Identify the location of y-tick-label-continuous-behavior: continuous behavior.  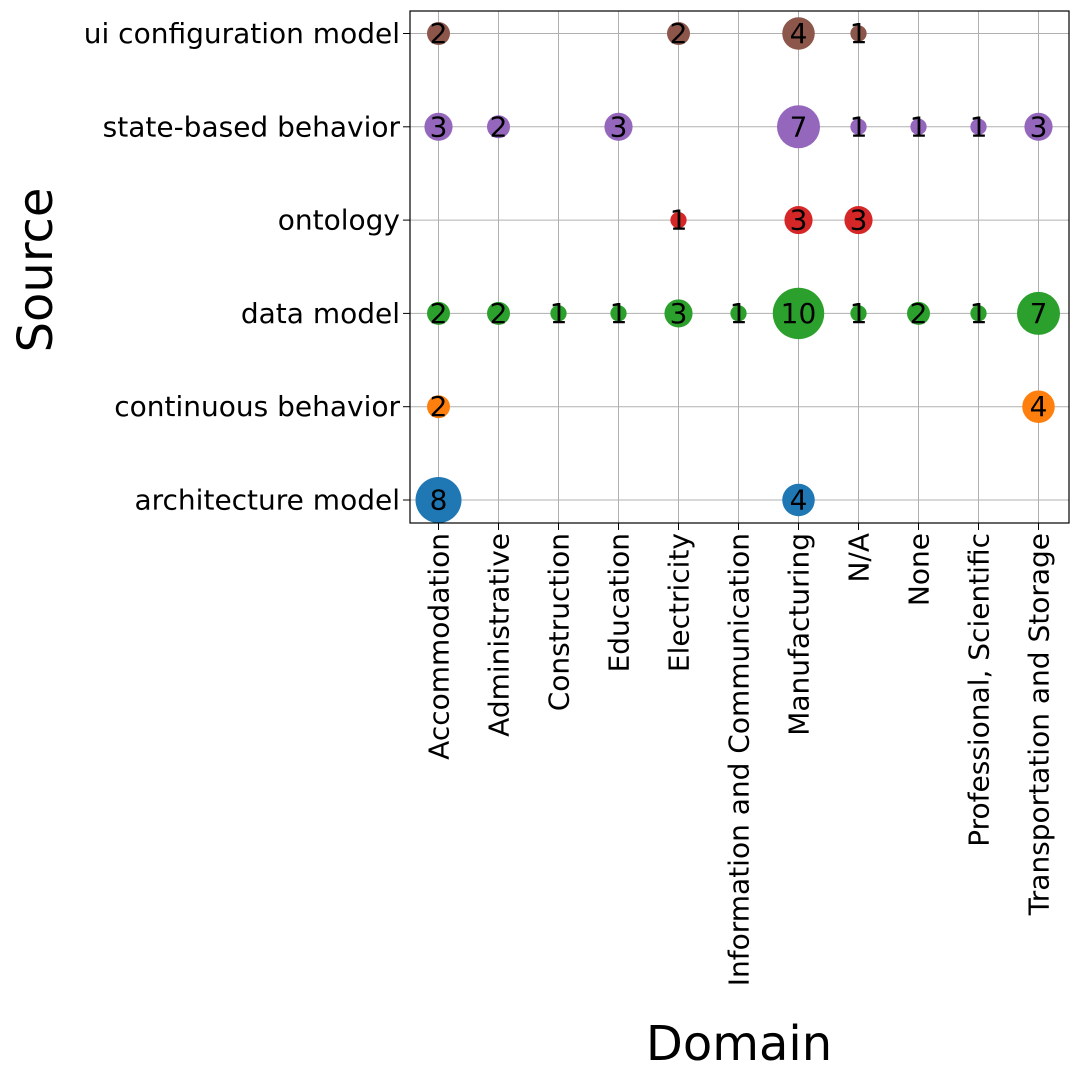
(257, 406).